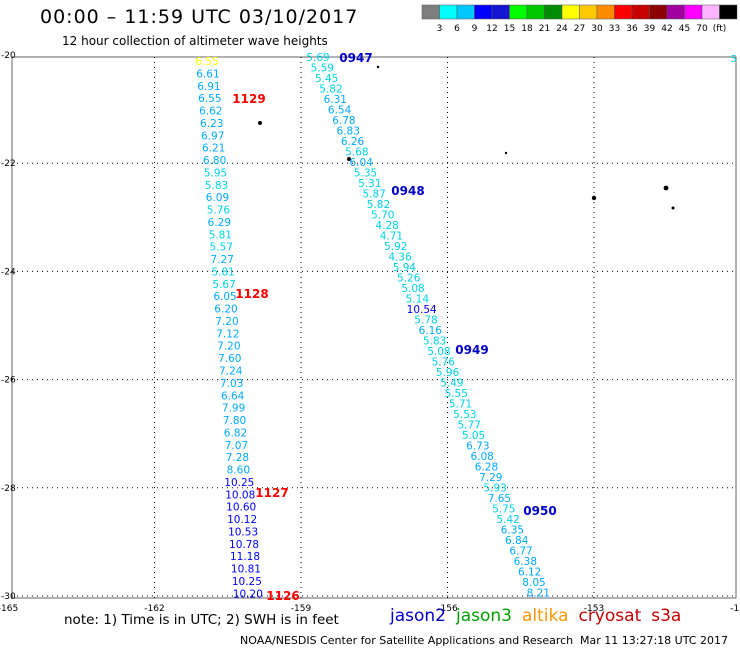 The image size is (740, 650). What do you see at coordinates (520, 552) in the screenshot?
I see `swh-value: 6.77` at bounding box center [520, 552].